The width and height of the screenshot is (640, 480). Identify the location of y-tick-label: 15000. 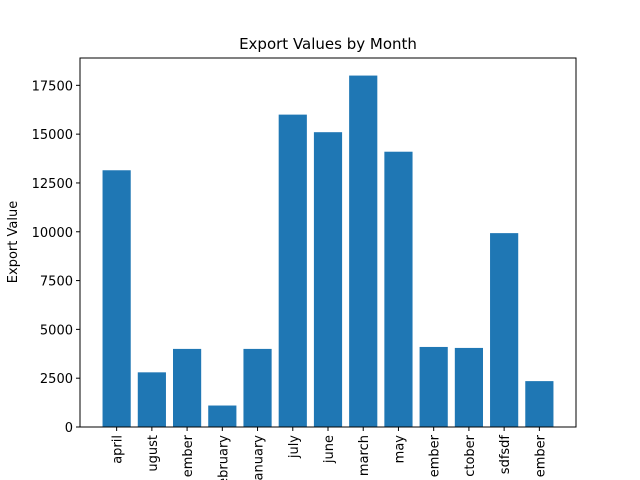
(52, 135).